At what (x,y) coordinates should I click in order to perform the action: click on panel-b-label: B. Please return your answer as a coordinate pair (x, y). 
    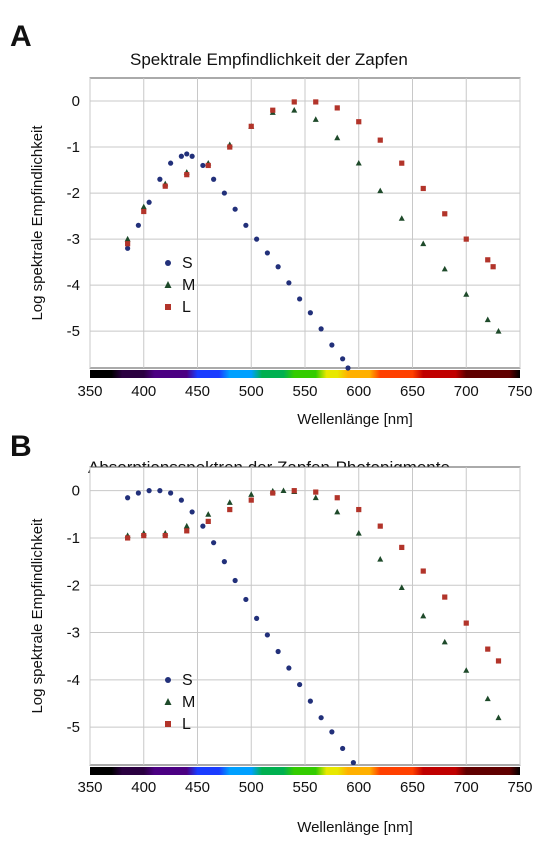
    Looking at the image, I should click on (21, 446).